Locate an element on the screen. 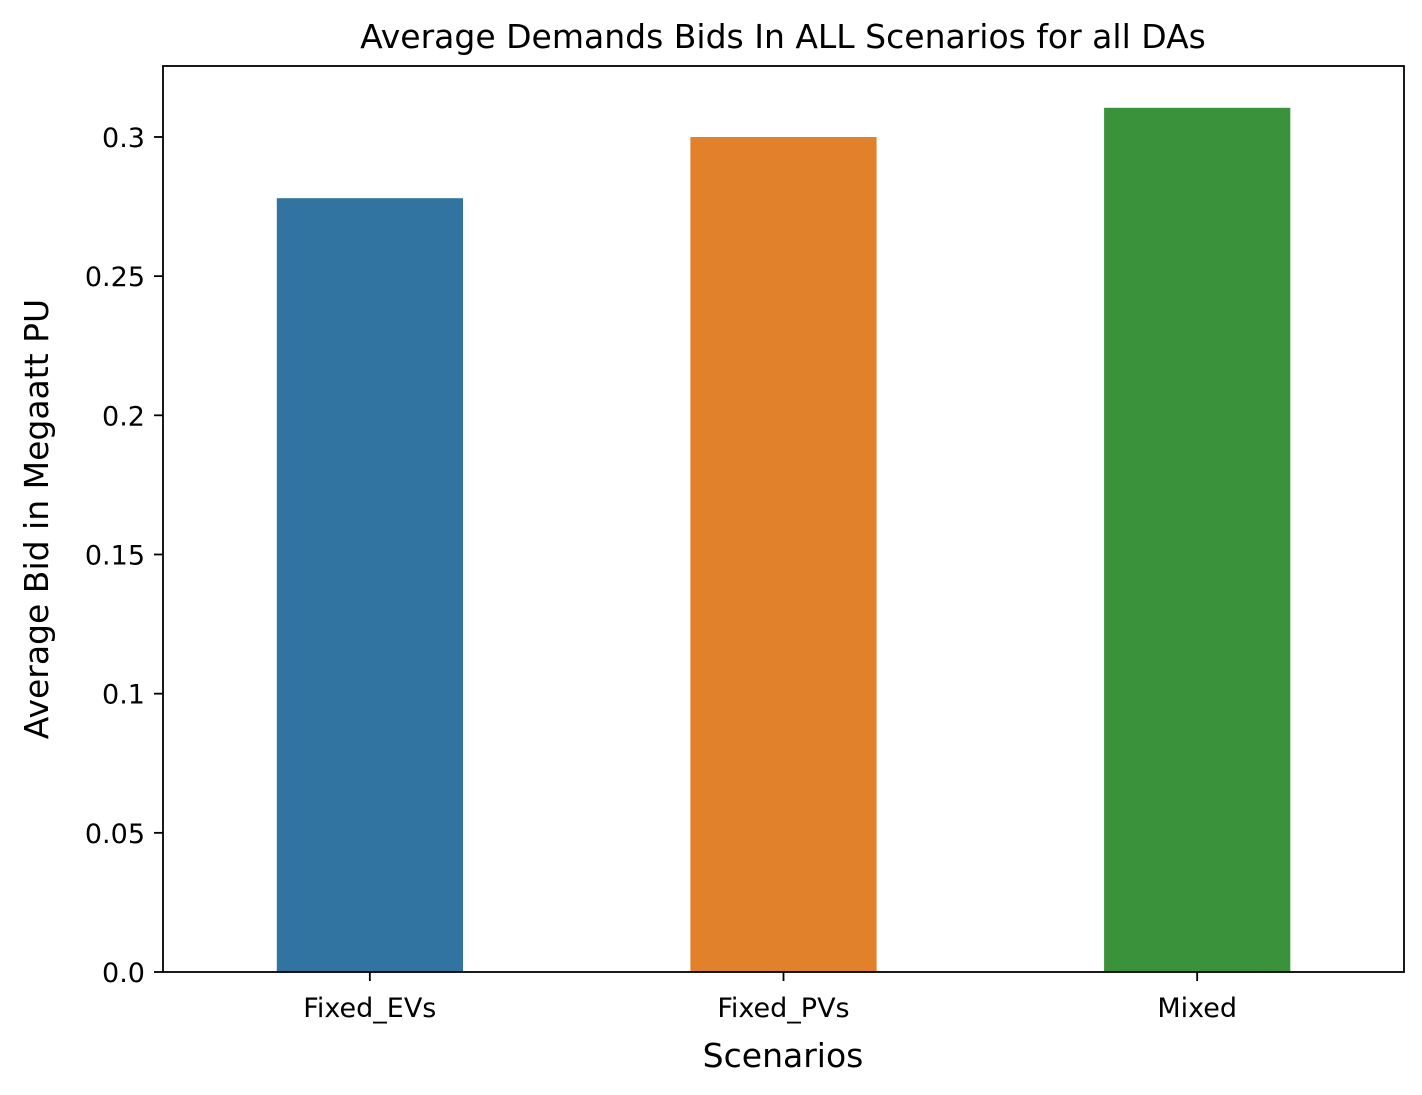 This screenshot has width=1422, height=1095. y-tick-label: 0.05 is located at coordinates (115, 834).